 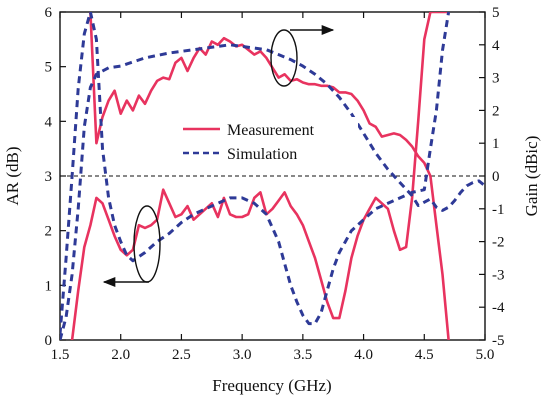 What do you see at coordinates (12, 175) in the screenshot?
I see `left-axis-title: AR (dB)` at bounding box center [12, 175].